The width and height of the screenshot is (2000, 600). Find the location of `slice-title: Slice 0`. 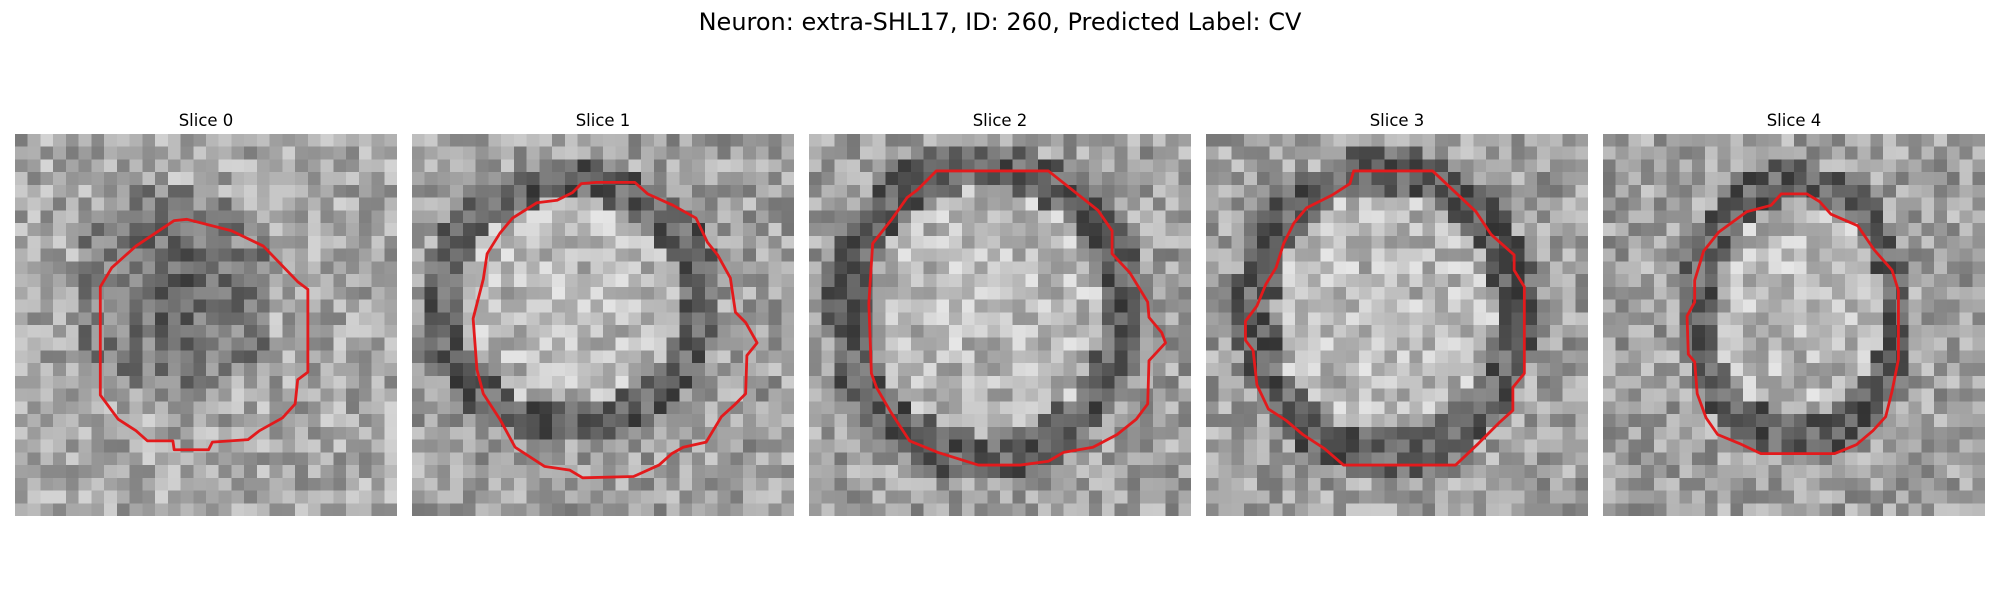

slice-title: Slice 0 is located at coordinates (206, 120).